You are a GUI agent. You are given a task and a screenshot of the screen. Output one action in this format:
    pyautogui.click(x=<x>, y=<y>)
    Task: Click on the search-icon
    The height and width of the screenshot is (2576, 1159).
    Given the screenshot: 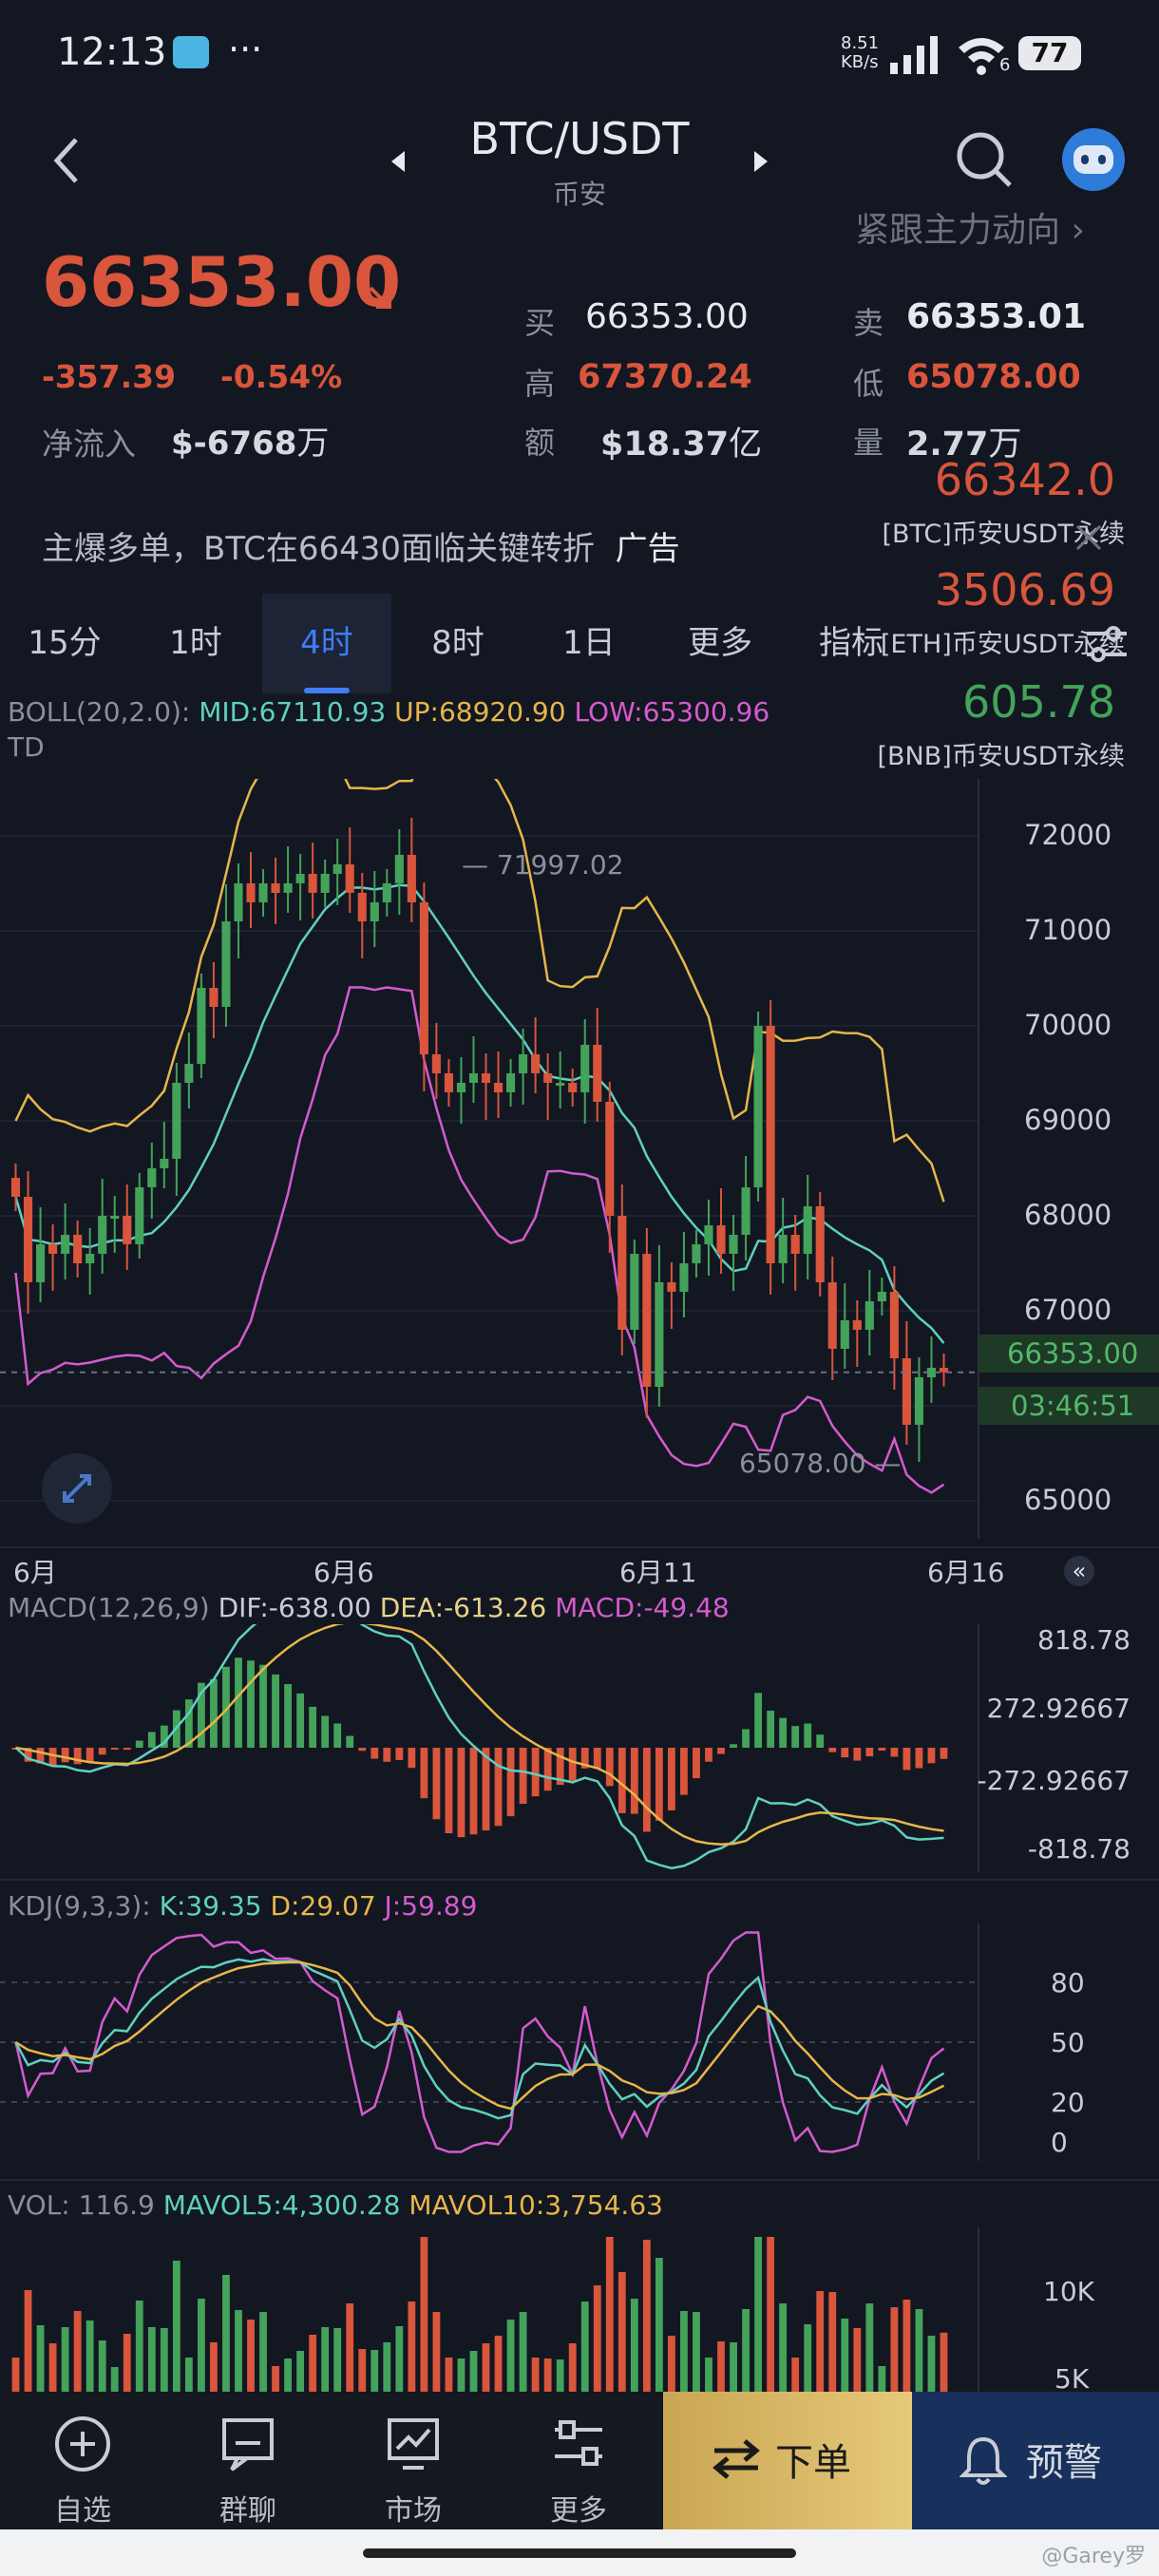 What is the action you would take?
    pyautogui.click(x=984, y=159)
    